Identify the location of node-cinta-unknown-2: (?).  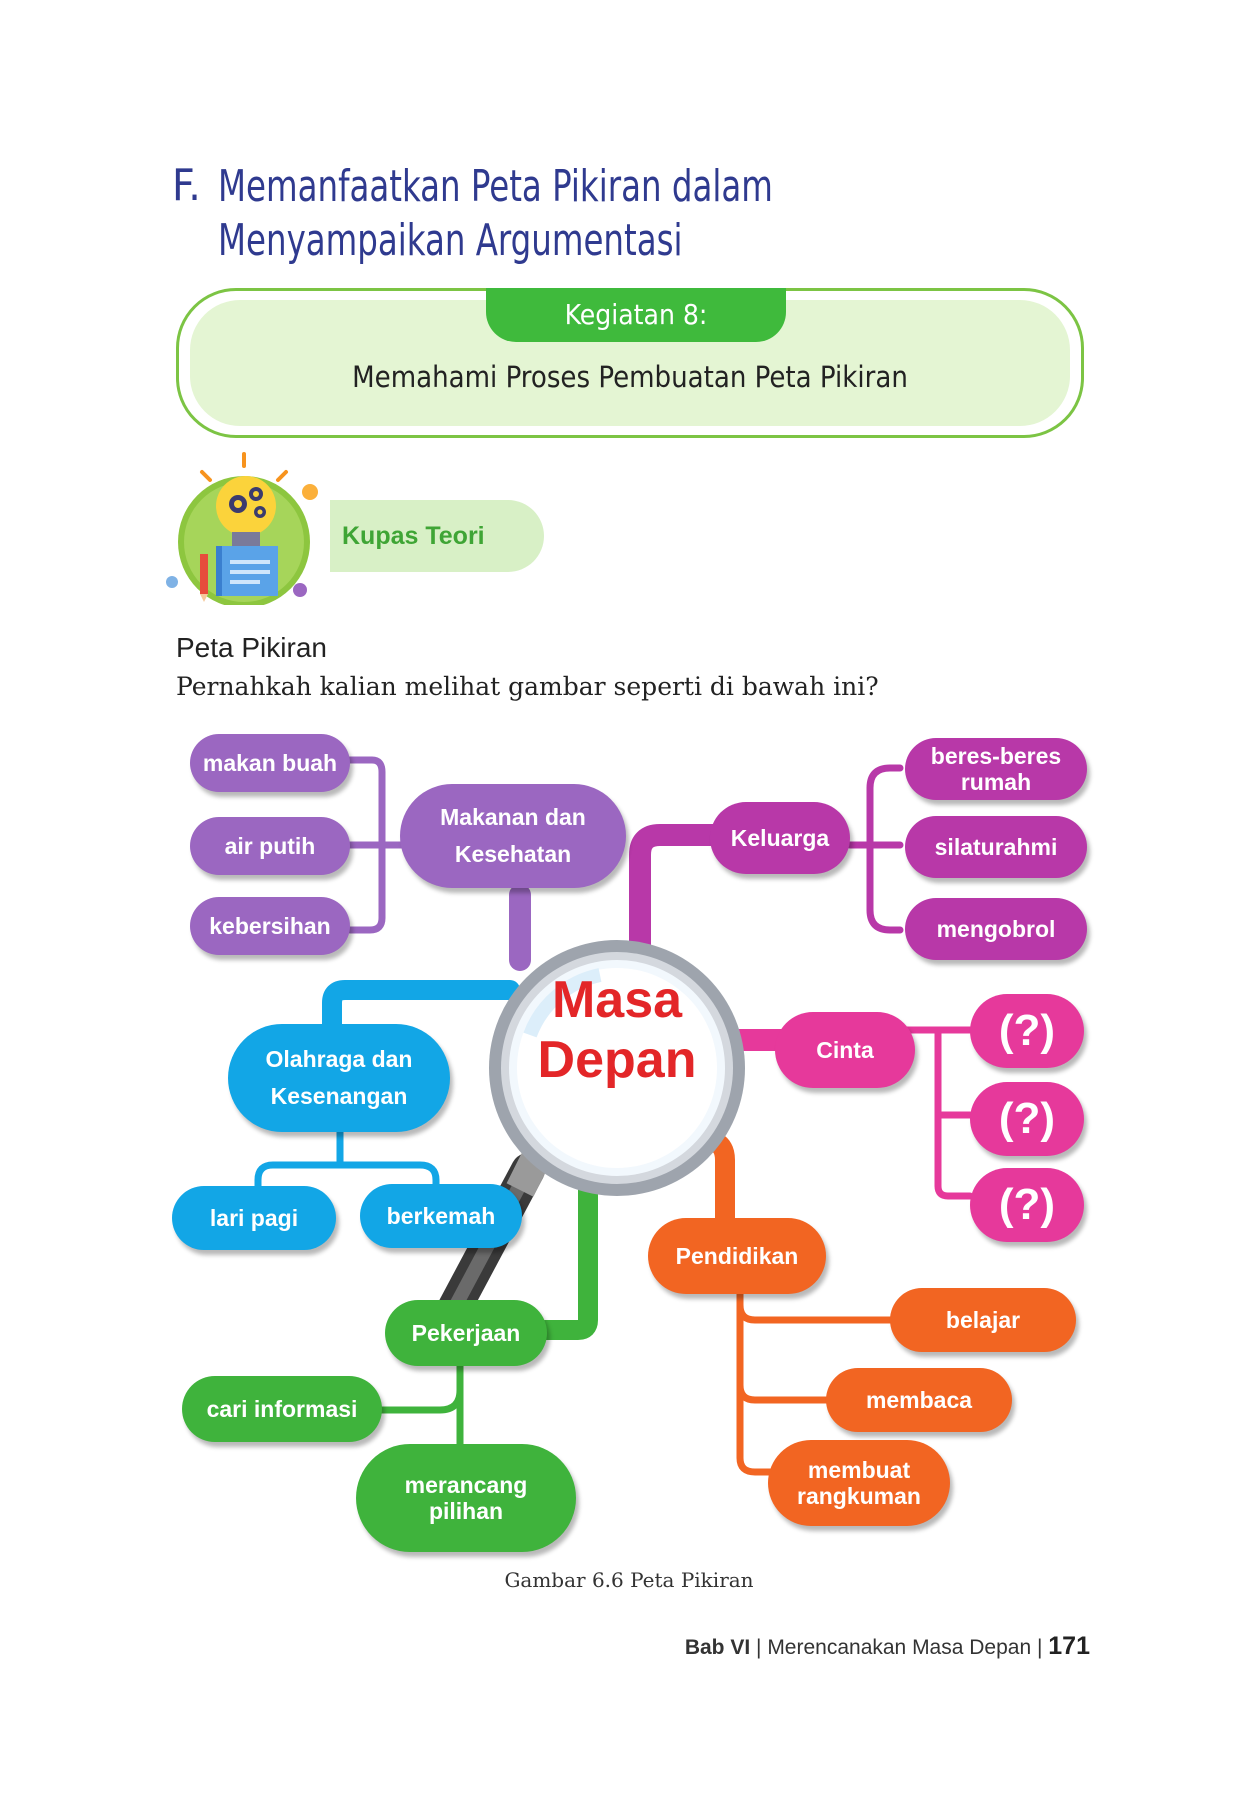
(1027, 1119).